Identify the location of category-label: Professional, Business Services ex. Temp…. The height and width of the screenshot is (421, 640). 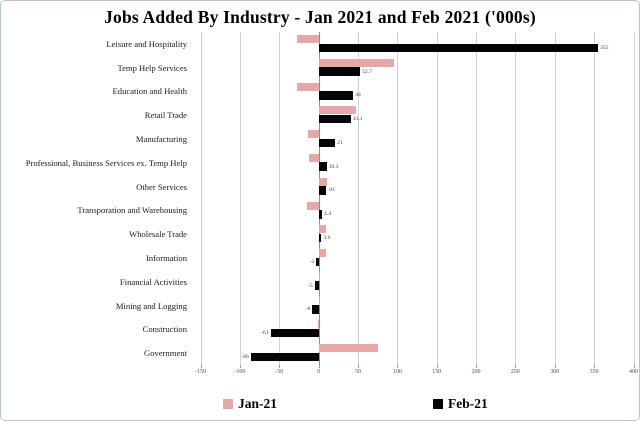
(106, 162).